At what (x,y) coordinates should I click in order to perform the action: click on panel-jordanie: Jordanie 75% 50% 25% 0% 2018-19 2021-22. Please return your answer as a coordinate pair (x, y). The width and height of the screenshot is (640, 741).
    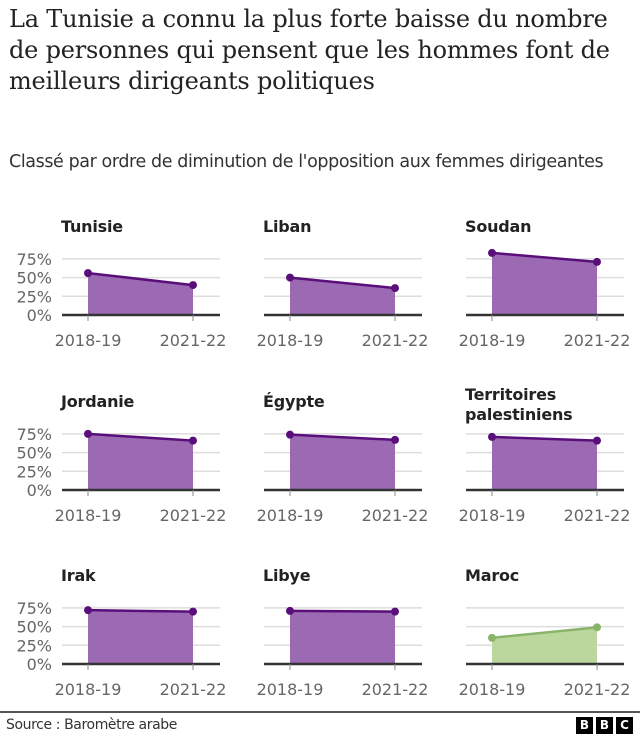
    Looking at the image, I should click on (113, 477).